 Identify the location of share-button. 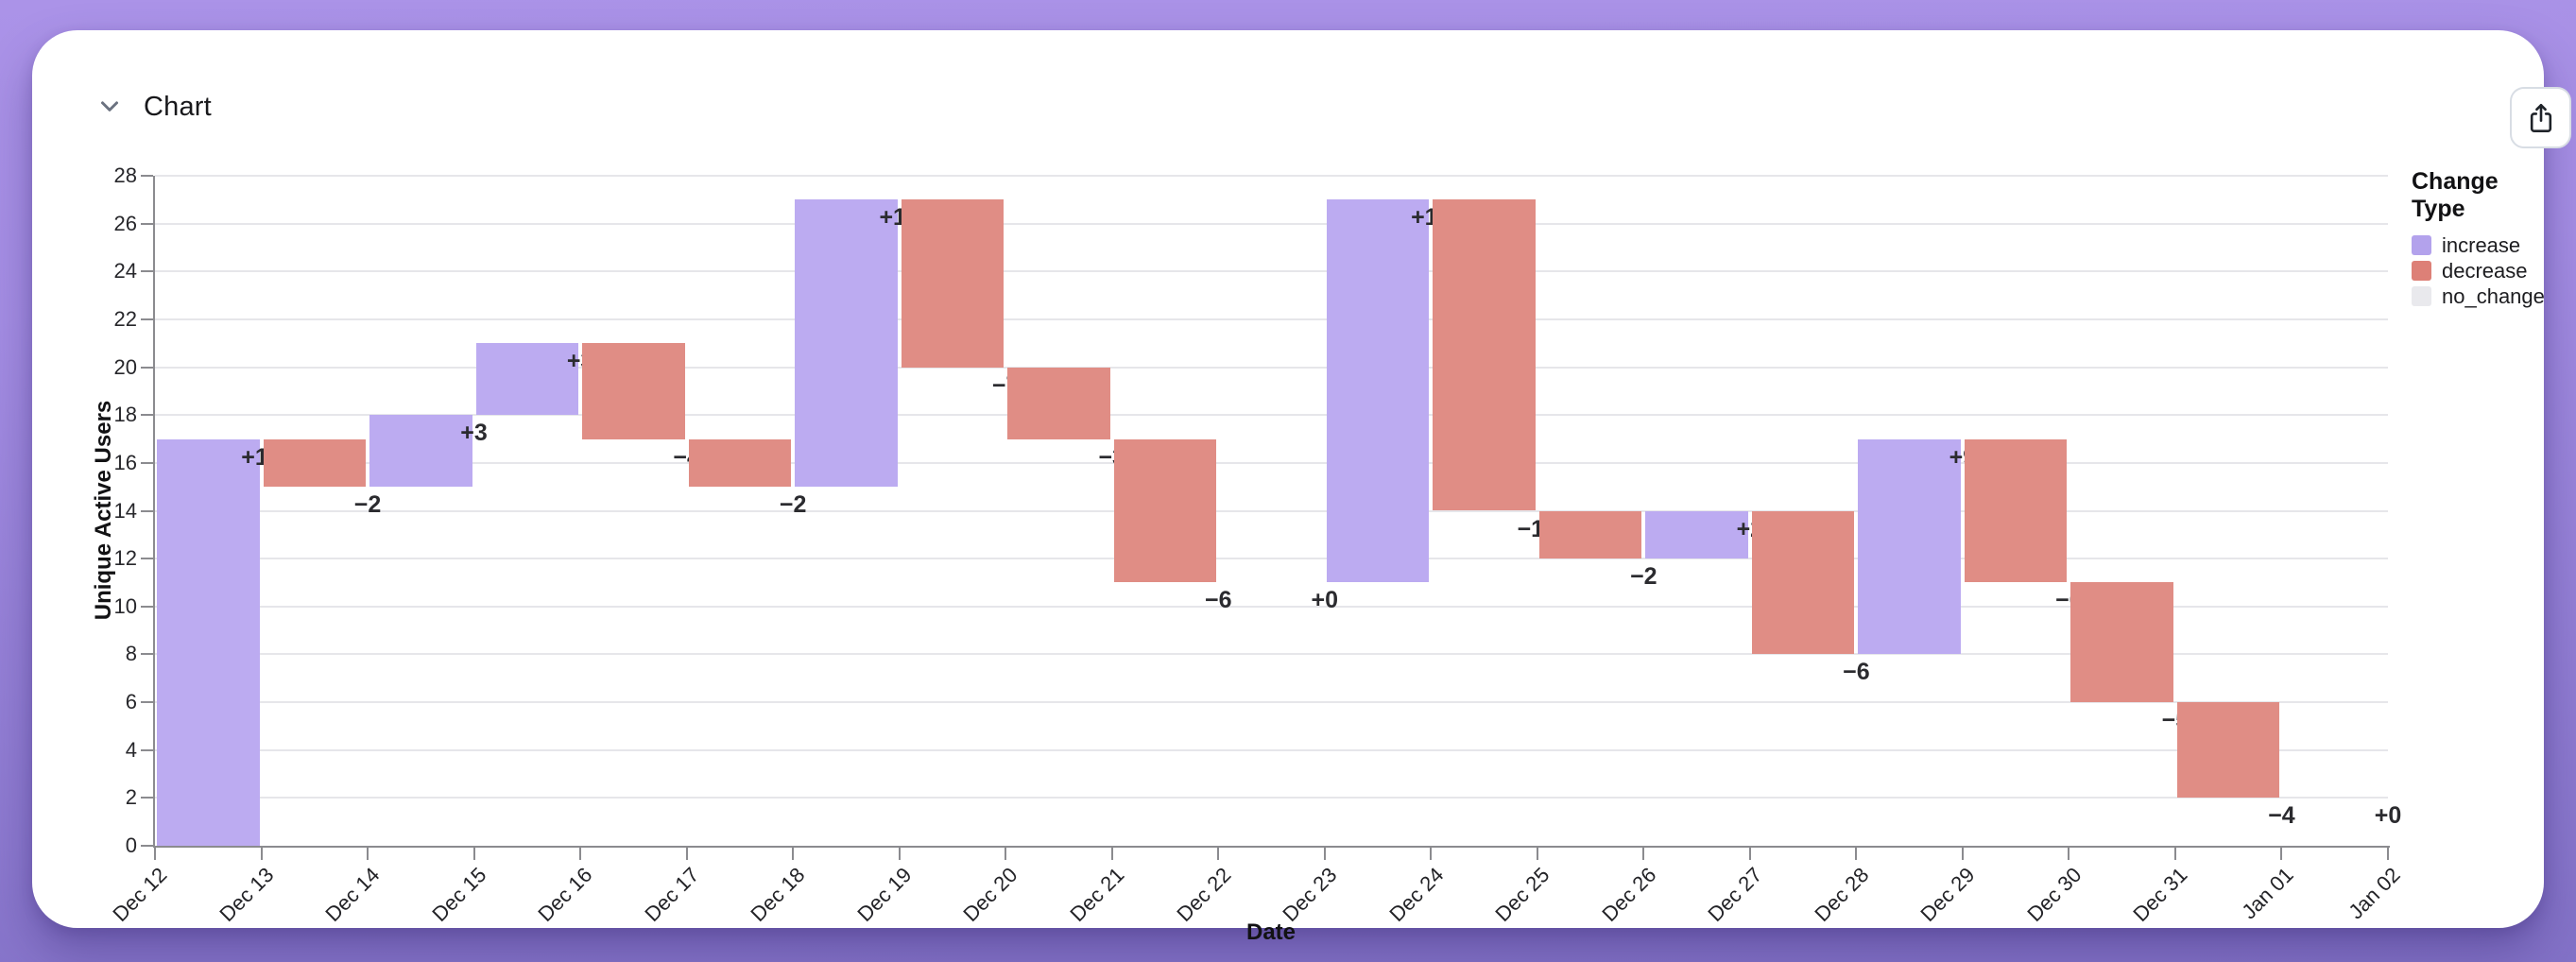
(2540, 117).